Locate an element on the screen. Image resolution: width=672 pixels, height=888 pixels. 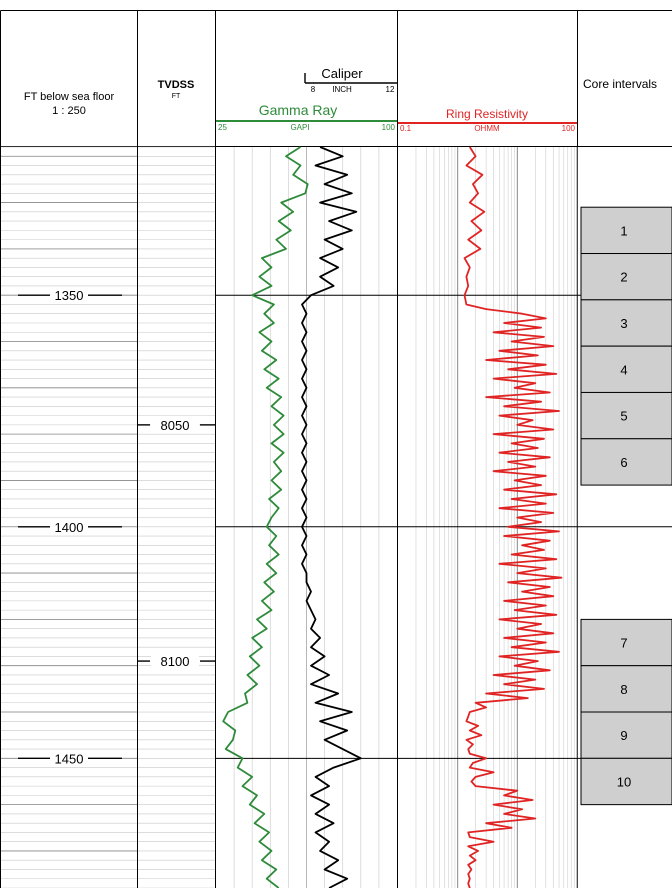
caliper-max: 12 is located at coordinates (390, 89).